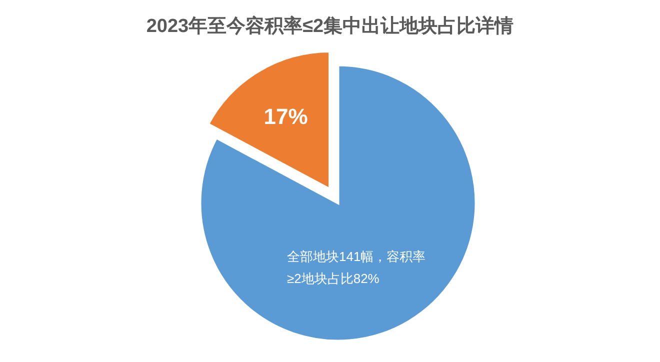  I want to click on data-label: 全部地块141幅，容积率≥2地块占比82%, so click(356, 268).